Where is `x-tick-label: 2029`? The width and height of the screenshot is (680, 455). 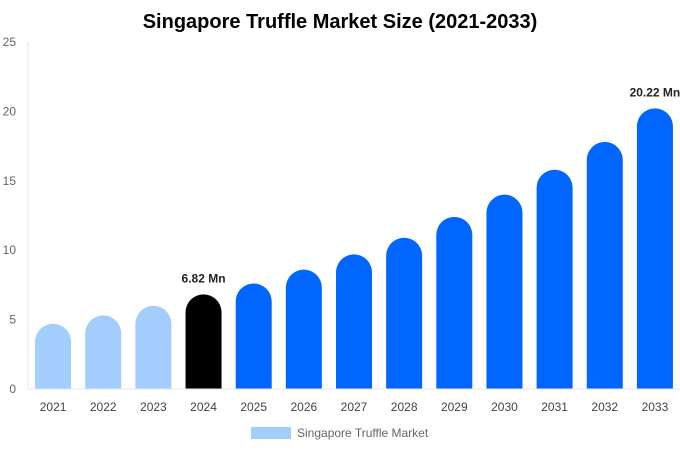 x-tick-label: 2029 is located at coordinates (454, 407).